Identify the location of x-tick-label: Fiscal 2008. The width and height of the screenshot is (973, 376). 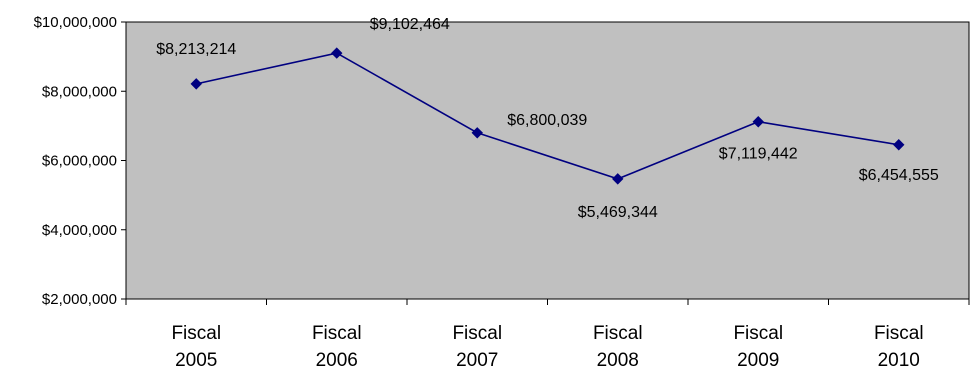
(618, 347).